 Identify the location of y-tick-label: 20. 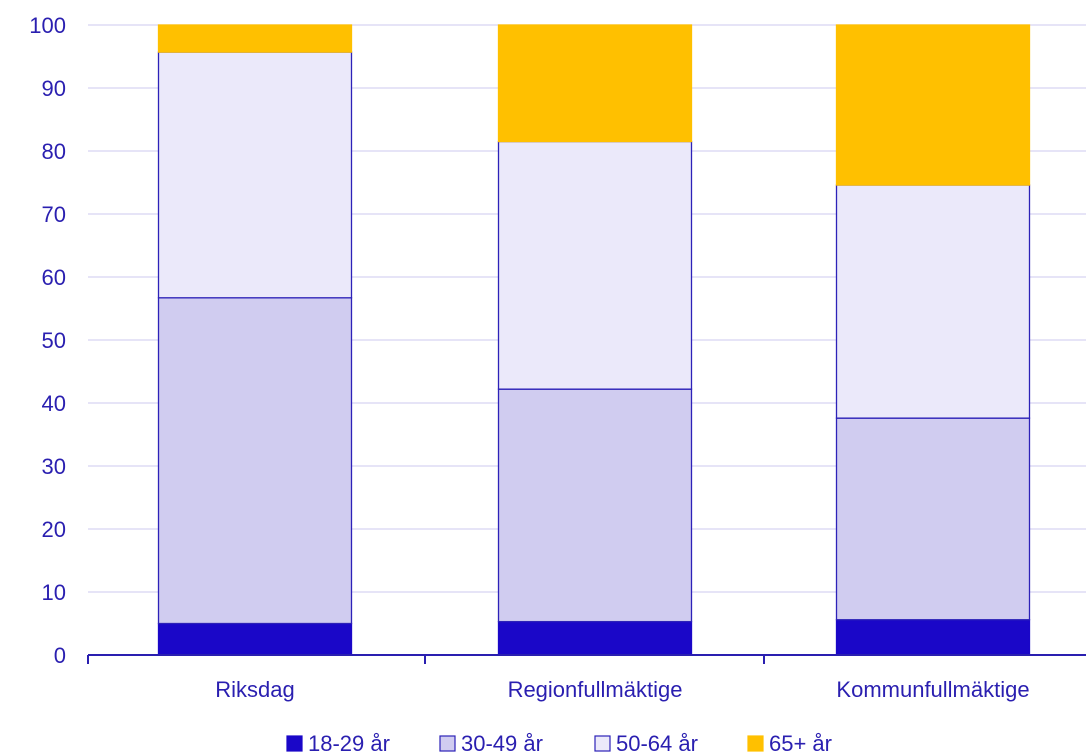
(54, 529).